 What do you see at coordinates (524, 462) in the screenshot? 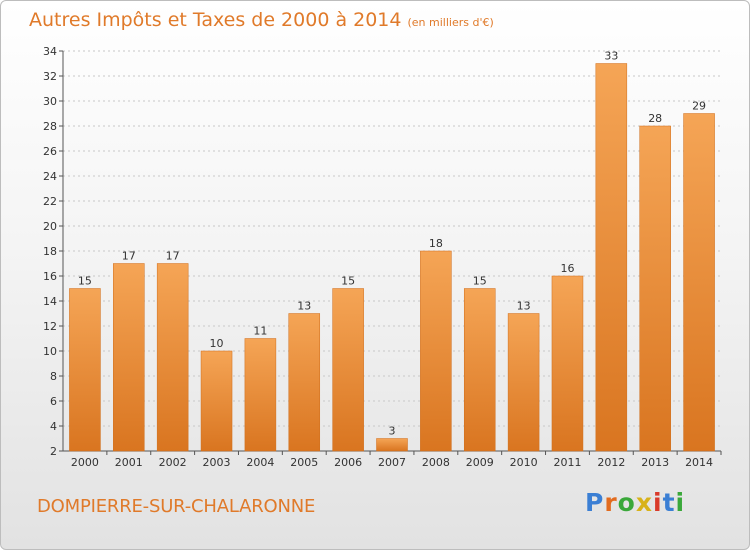
I see `x-tick-label: 2010` at bounding box center [524, 462].